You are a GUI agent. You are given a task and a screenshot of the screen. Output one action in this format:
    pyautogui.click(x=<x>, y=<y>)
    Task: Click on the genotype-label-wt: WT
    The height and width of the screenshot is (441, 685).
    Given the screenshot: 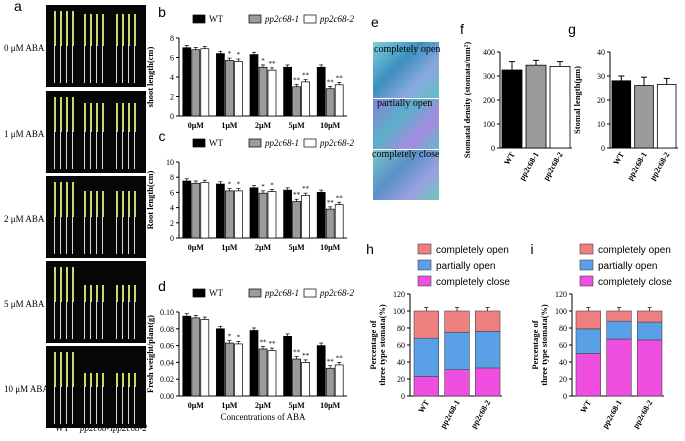 What is the action you would take?
    pyautogui.click(x=62, y=428)
    